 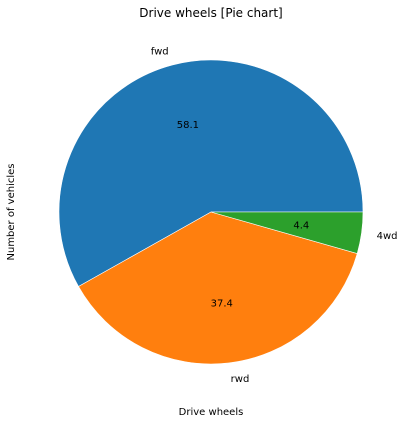 I want to click on slice-value-4wd: 4.4, so click(x=301, y=226).